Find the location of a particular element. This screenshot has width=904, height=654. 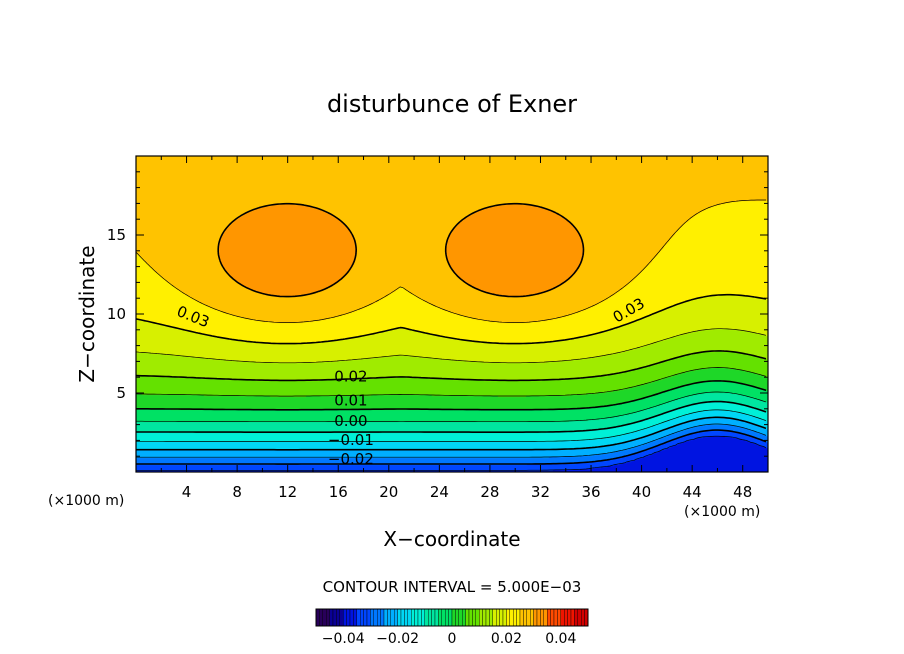

x-tick-label: 36 is located at coordinates (590, 492).